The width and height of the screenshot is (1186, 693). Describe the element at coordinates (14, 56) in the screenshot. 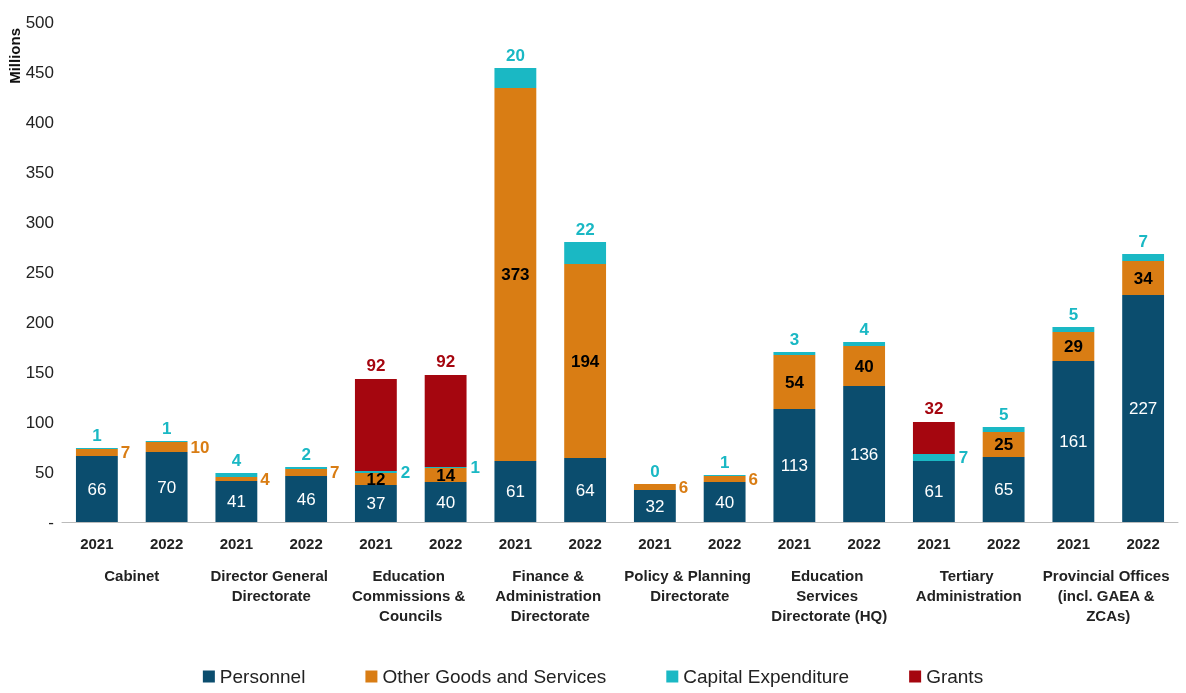

I see `y-axis-title: Millions` at that location.